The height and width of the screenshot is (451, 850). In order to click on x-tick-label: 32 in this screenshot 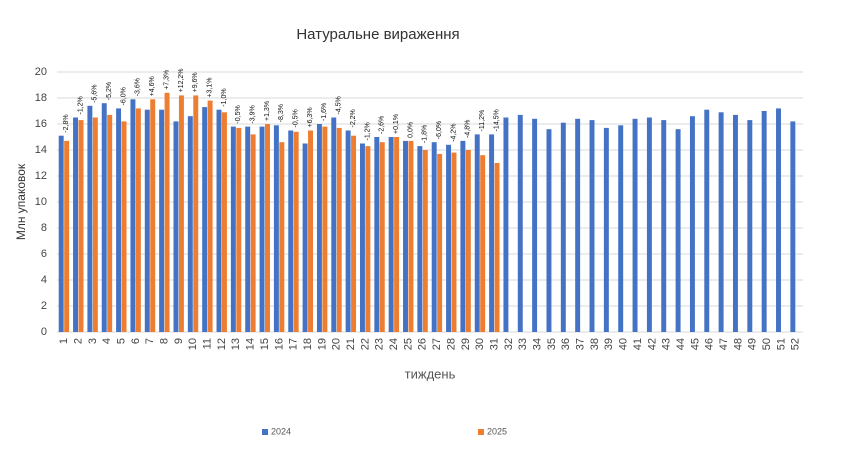, I will do `click(509, 344)`.